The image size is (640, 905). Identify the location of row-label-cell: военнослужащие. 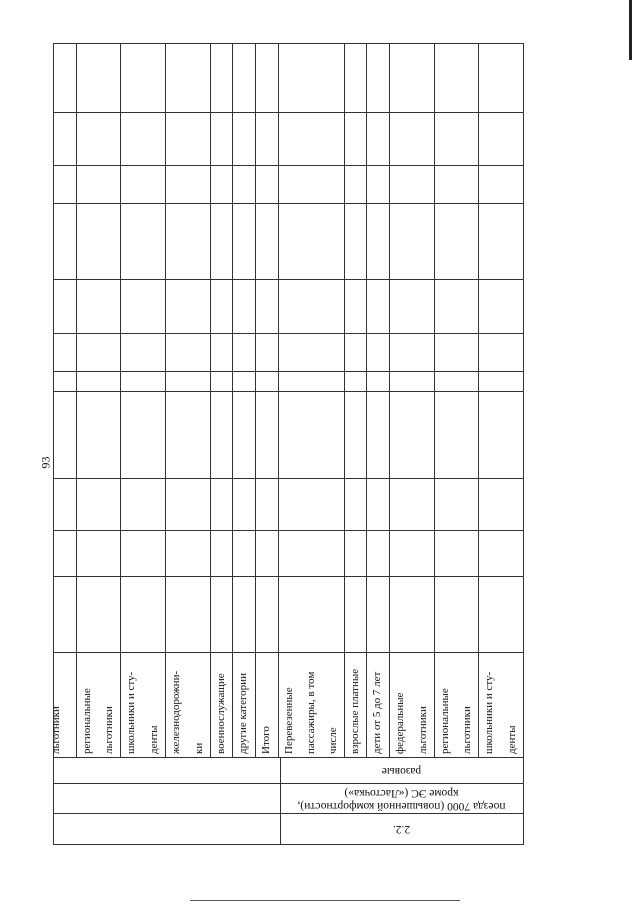
(221, 704).